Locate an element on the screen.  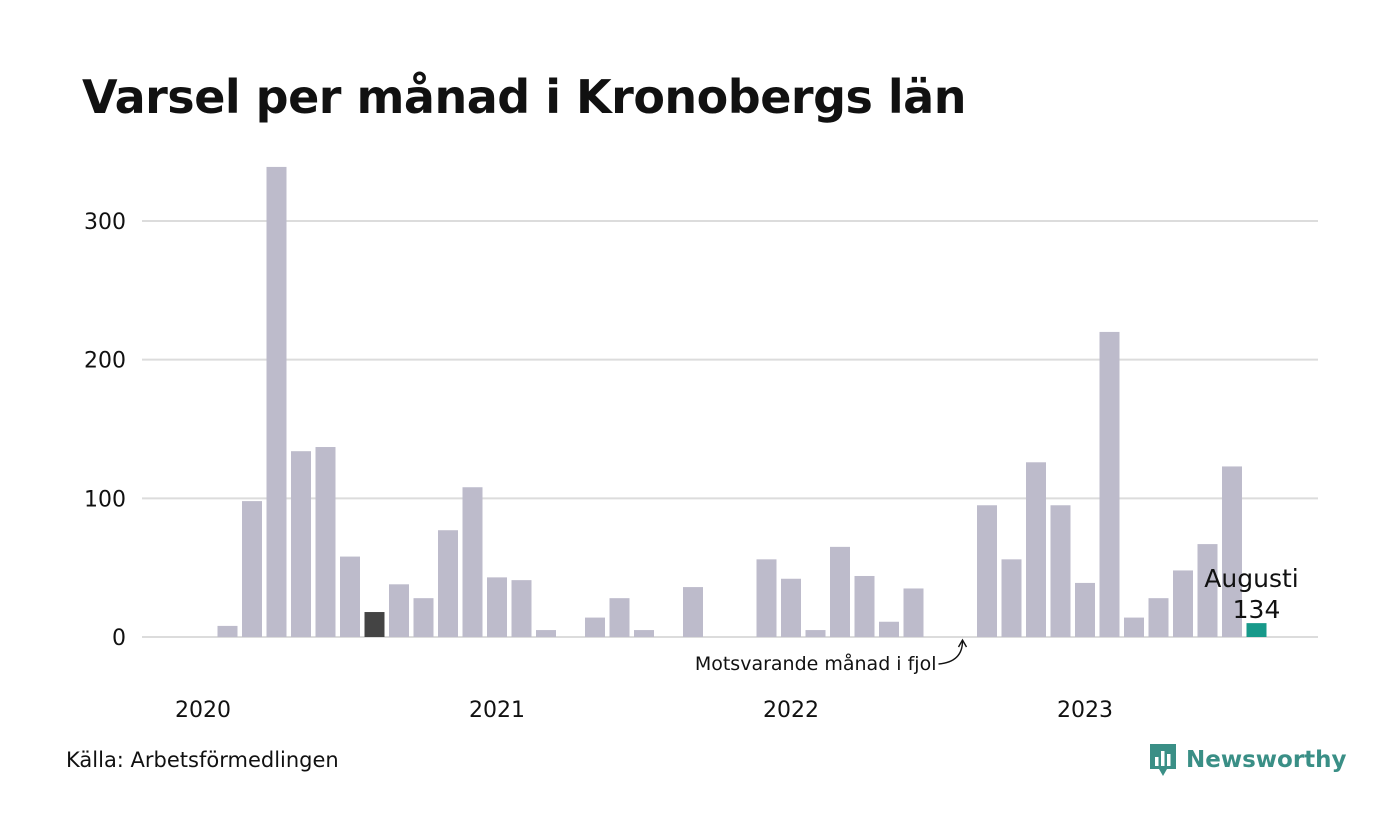
y-tick-label-300: 300 is located at coordinates (105, 222).